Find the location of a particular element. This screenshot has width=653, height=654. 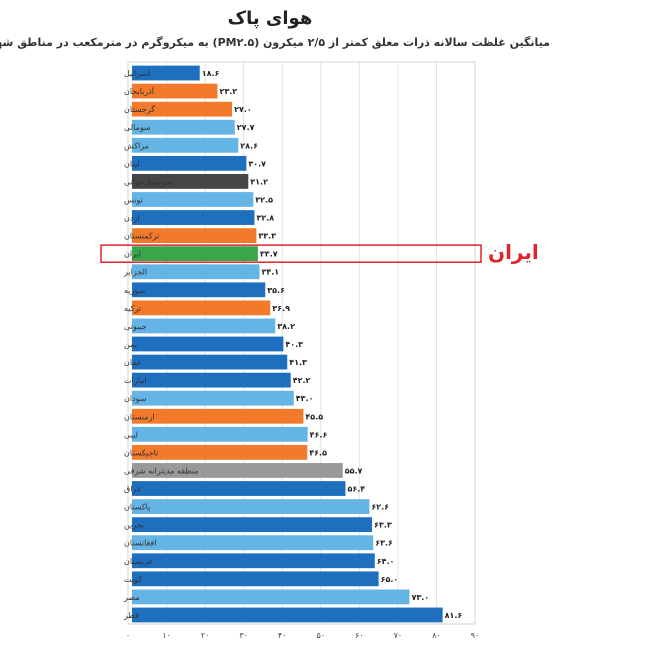

category-label: سودان is located at coordinates (135, 398).